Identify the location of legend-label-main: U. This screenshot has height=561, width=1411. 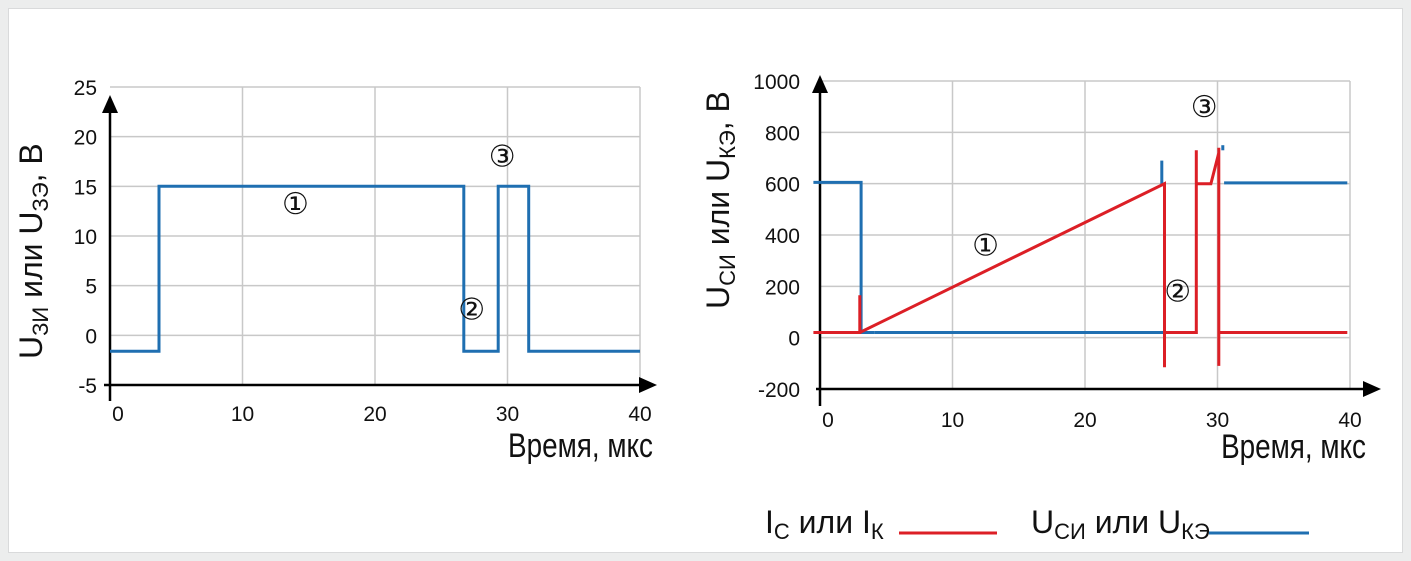
(1042, 522).